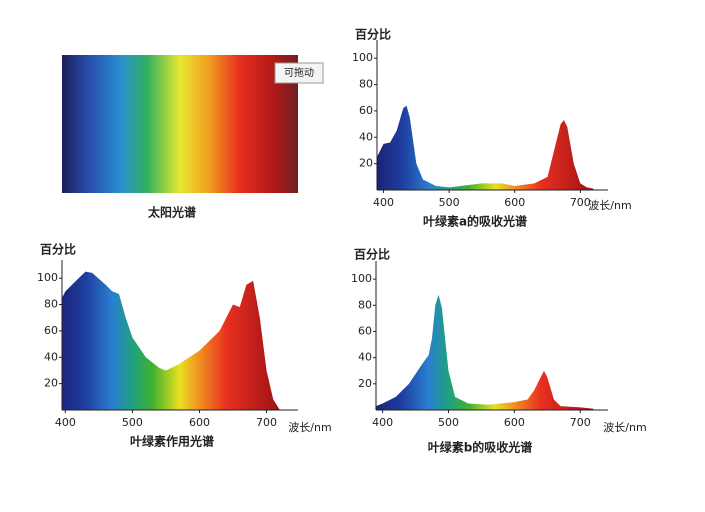 Image resolution: width=705 pixels, height=512 pixels. I want to click on hint-text: 可拖动, so click(299, 72).